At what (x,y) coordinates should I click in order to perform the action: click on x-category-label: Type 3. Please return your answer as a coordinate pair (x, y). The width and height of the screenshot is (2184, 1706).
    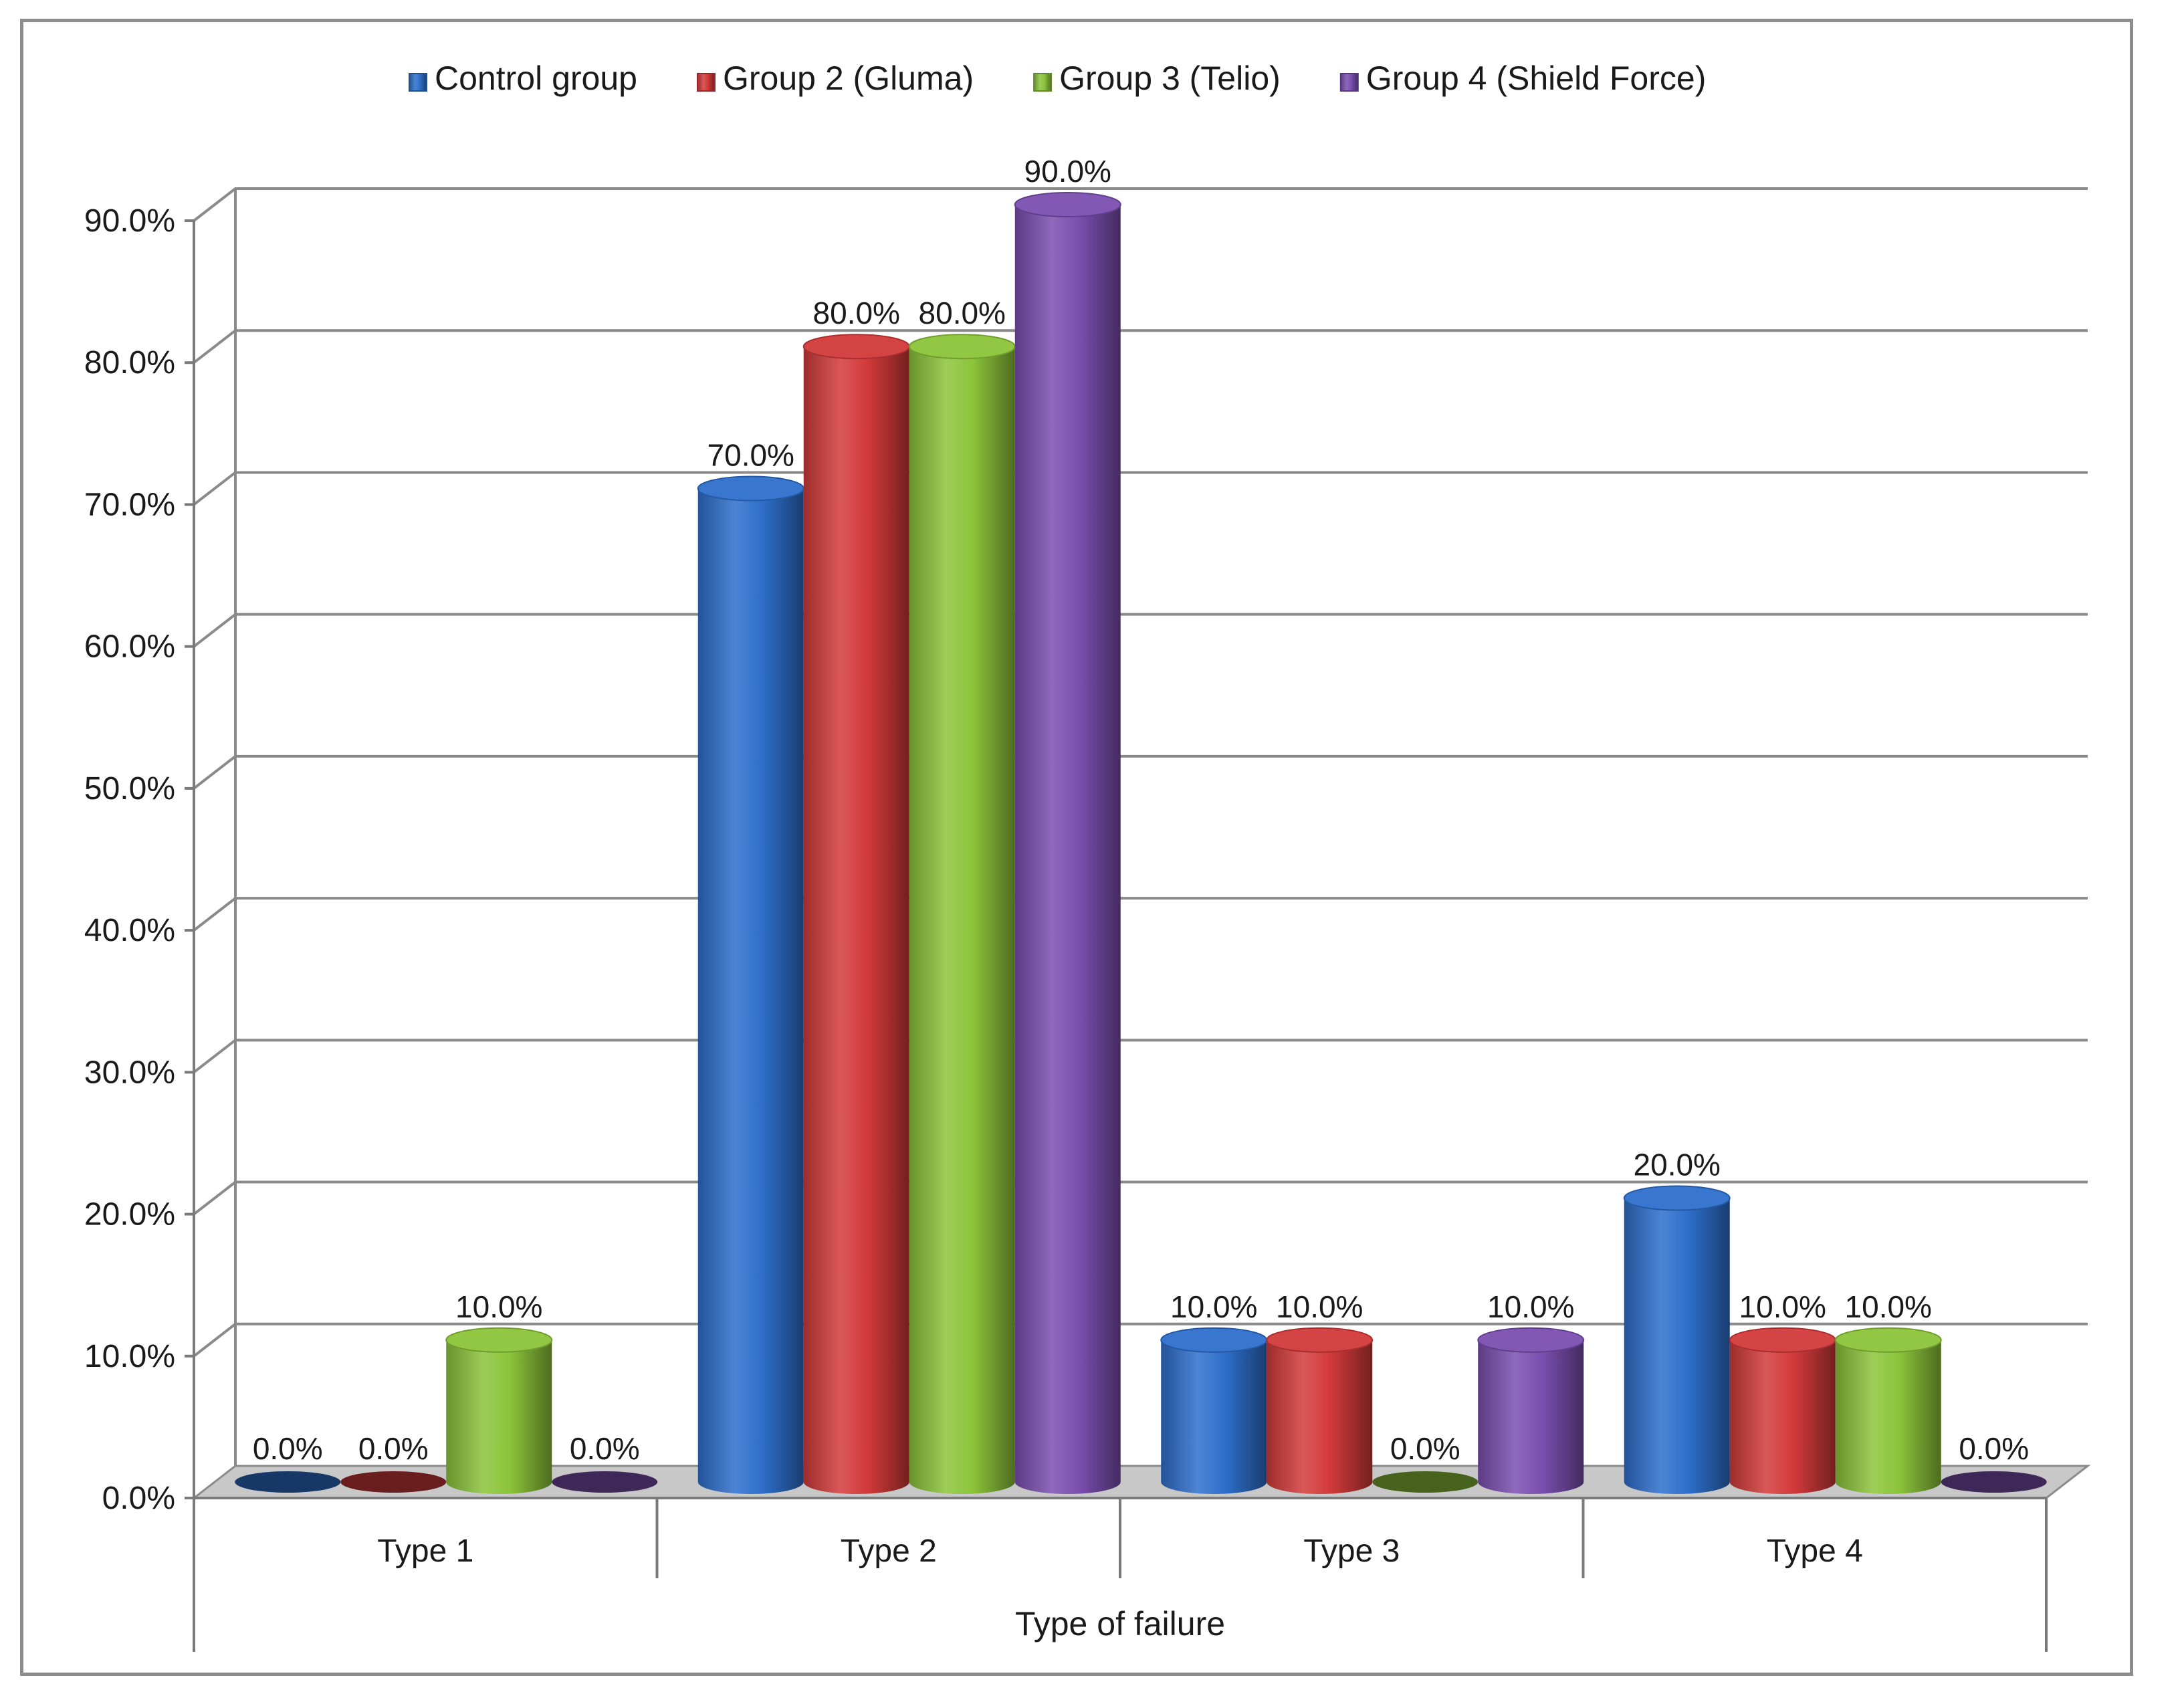
    Looking at the image, I should click on (1351, 1551).